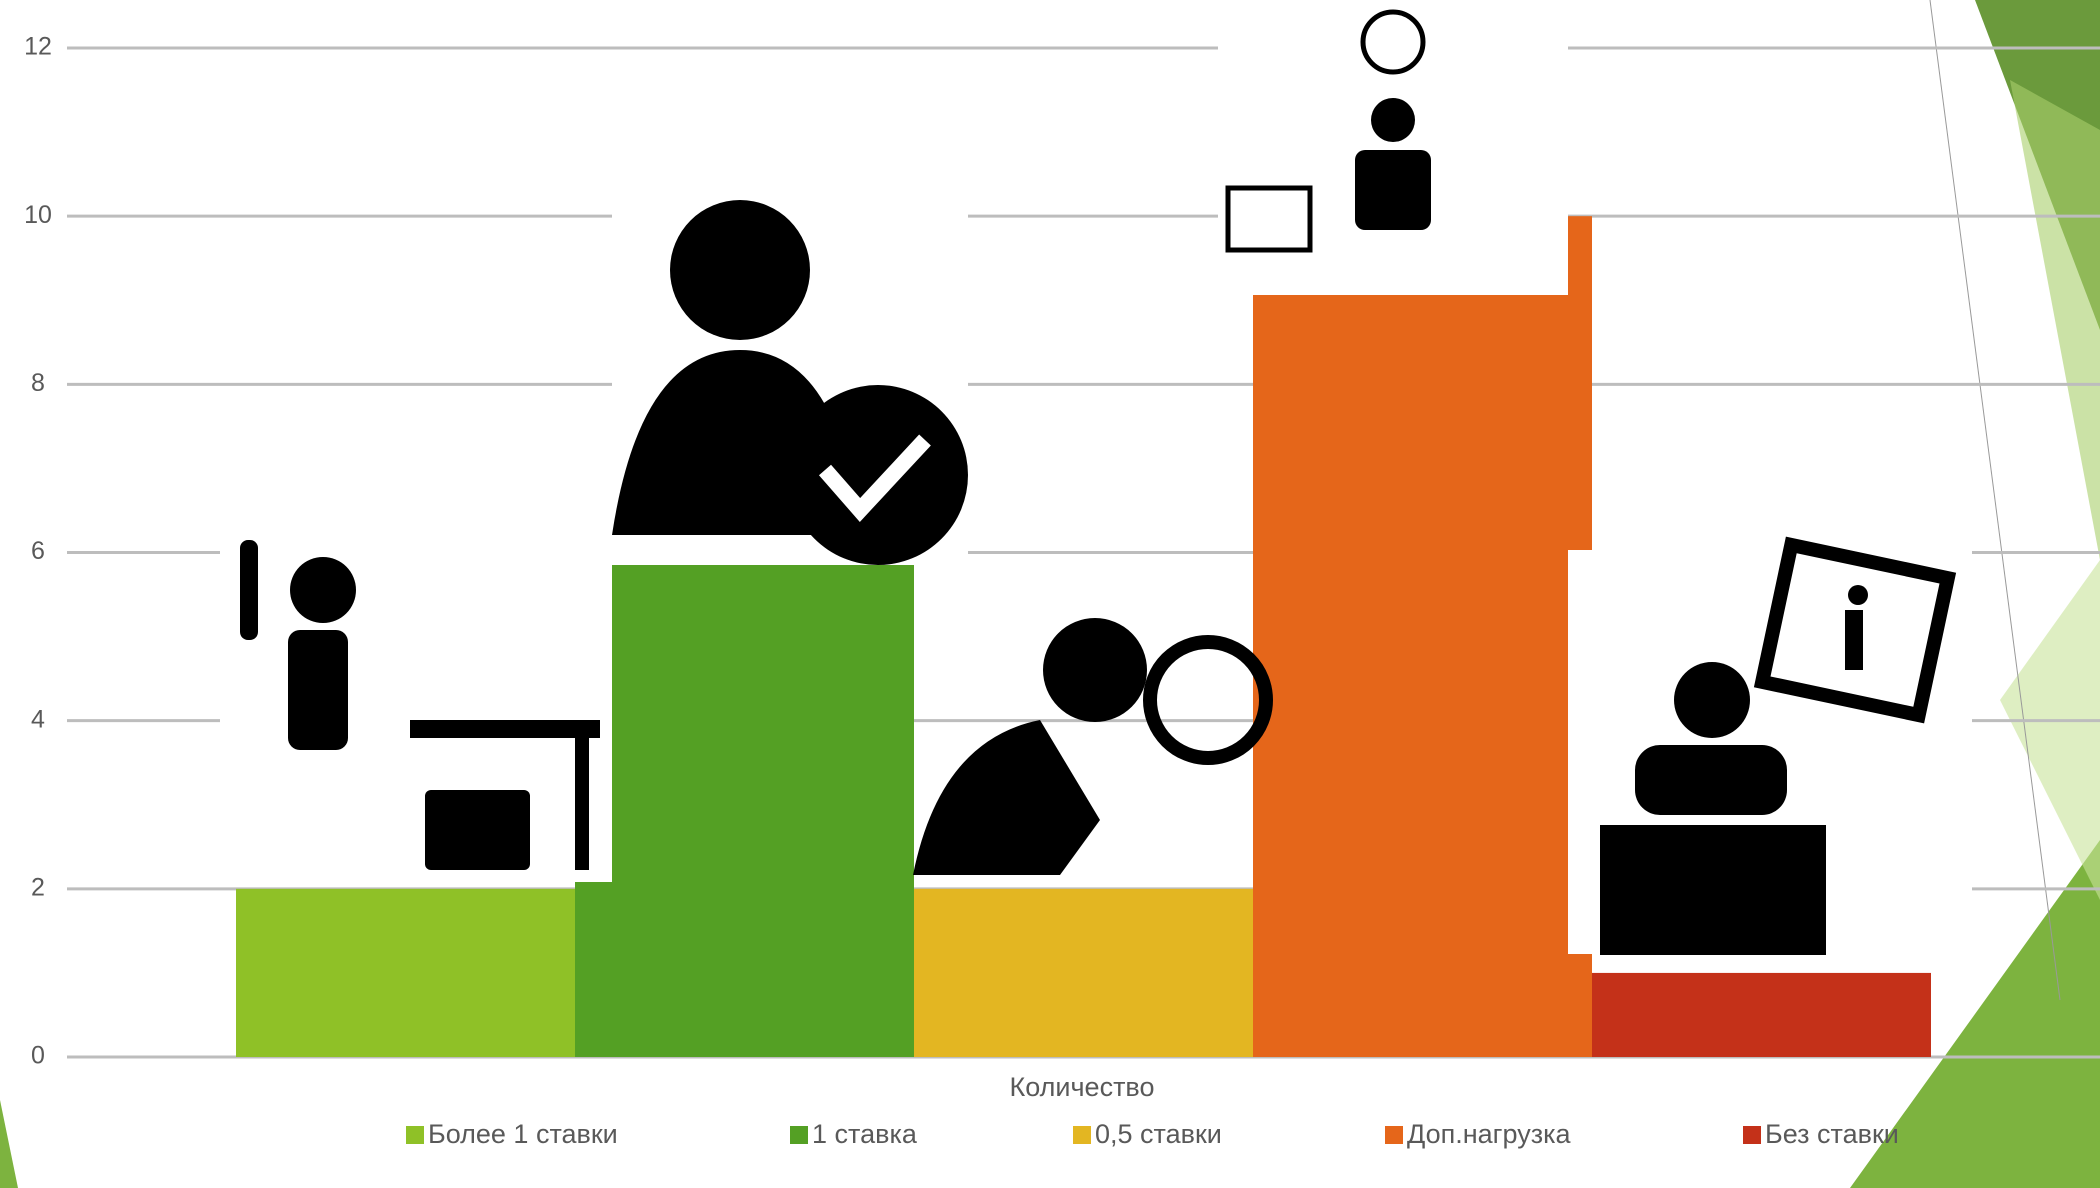 This screenshot has width=2100, height=1188. I want to click on y-tick-label: 6, so click(38, 551).